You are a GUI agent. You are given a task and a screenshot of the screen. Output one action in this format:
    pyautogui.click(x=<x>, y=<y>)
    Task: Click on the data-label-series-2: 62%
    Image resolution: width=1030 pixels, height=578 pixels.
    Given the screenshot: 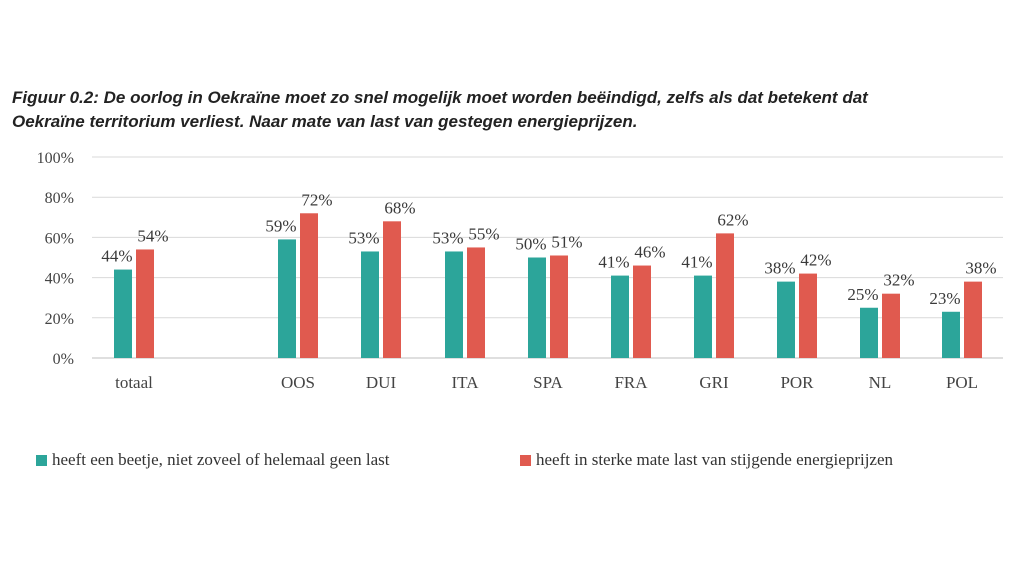 What is the action you would take?
    pyautogui.click(x=732, y=219)
    